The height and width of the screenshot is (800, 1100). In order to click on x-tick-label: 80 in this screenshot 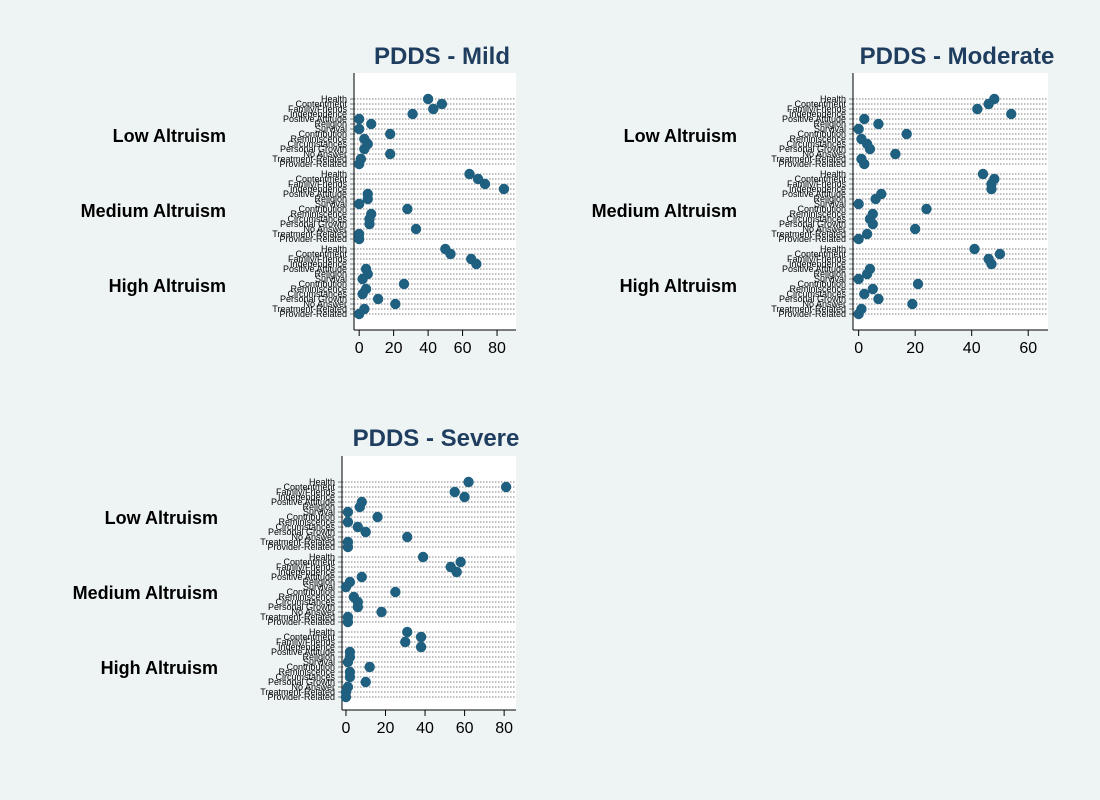, I will do `click(497, 348)`.